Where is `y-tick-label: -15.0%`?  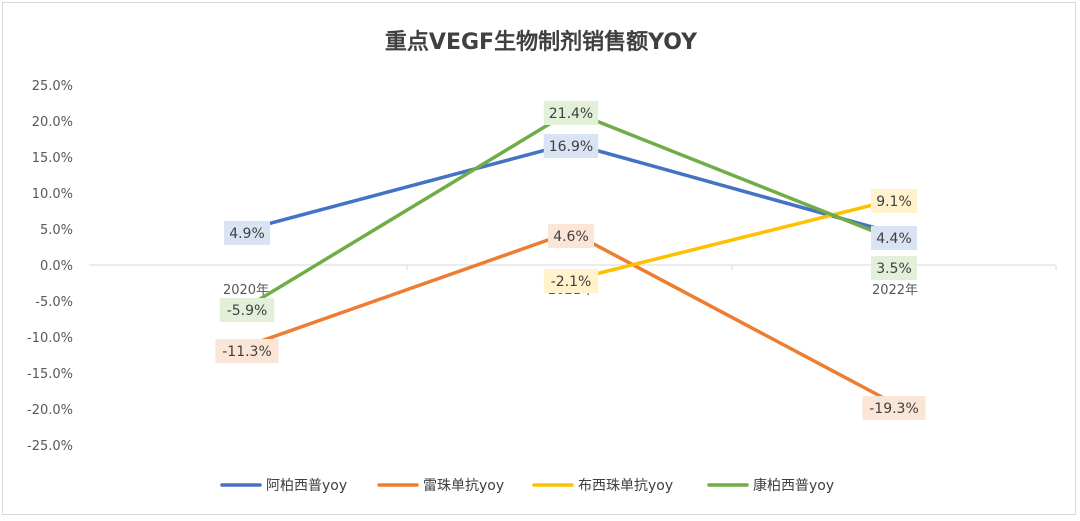 y-tick-label: -15.0% is located at coordinates (50, 374).